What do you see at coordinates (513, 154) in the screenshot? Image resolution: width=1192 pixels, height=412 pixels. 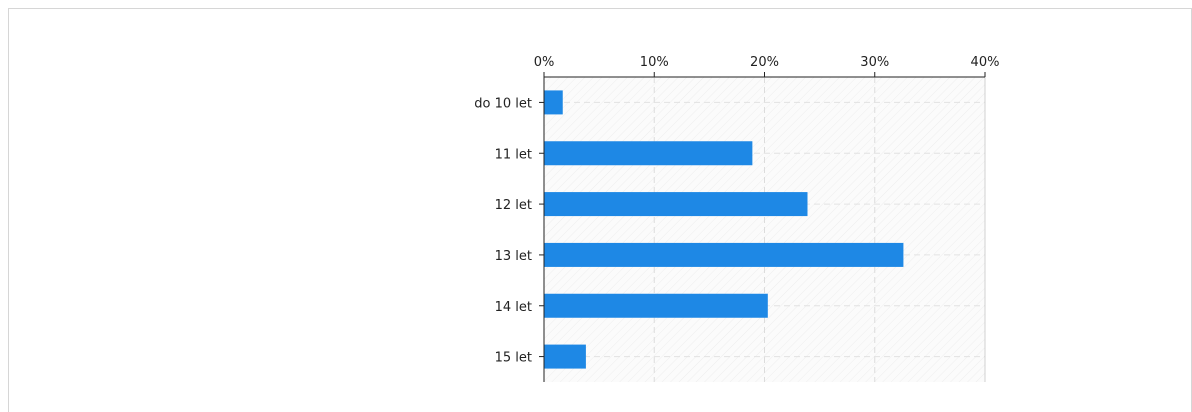 I see `y-tick-label: 11 let` at bounding box center [513, 154].